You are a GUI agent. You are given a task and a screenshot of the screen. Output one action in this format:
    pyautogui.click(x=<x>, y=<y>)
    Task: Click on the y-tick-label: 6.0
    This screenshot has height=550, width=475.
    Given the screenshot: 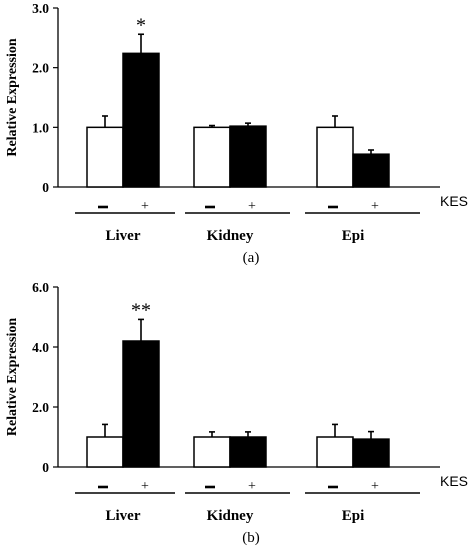 What is the action you would take?
    pyautogui.click(x=40, y=287)
    